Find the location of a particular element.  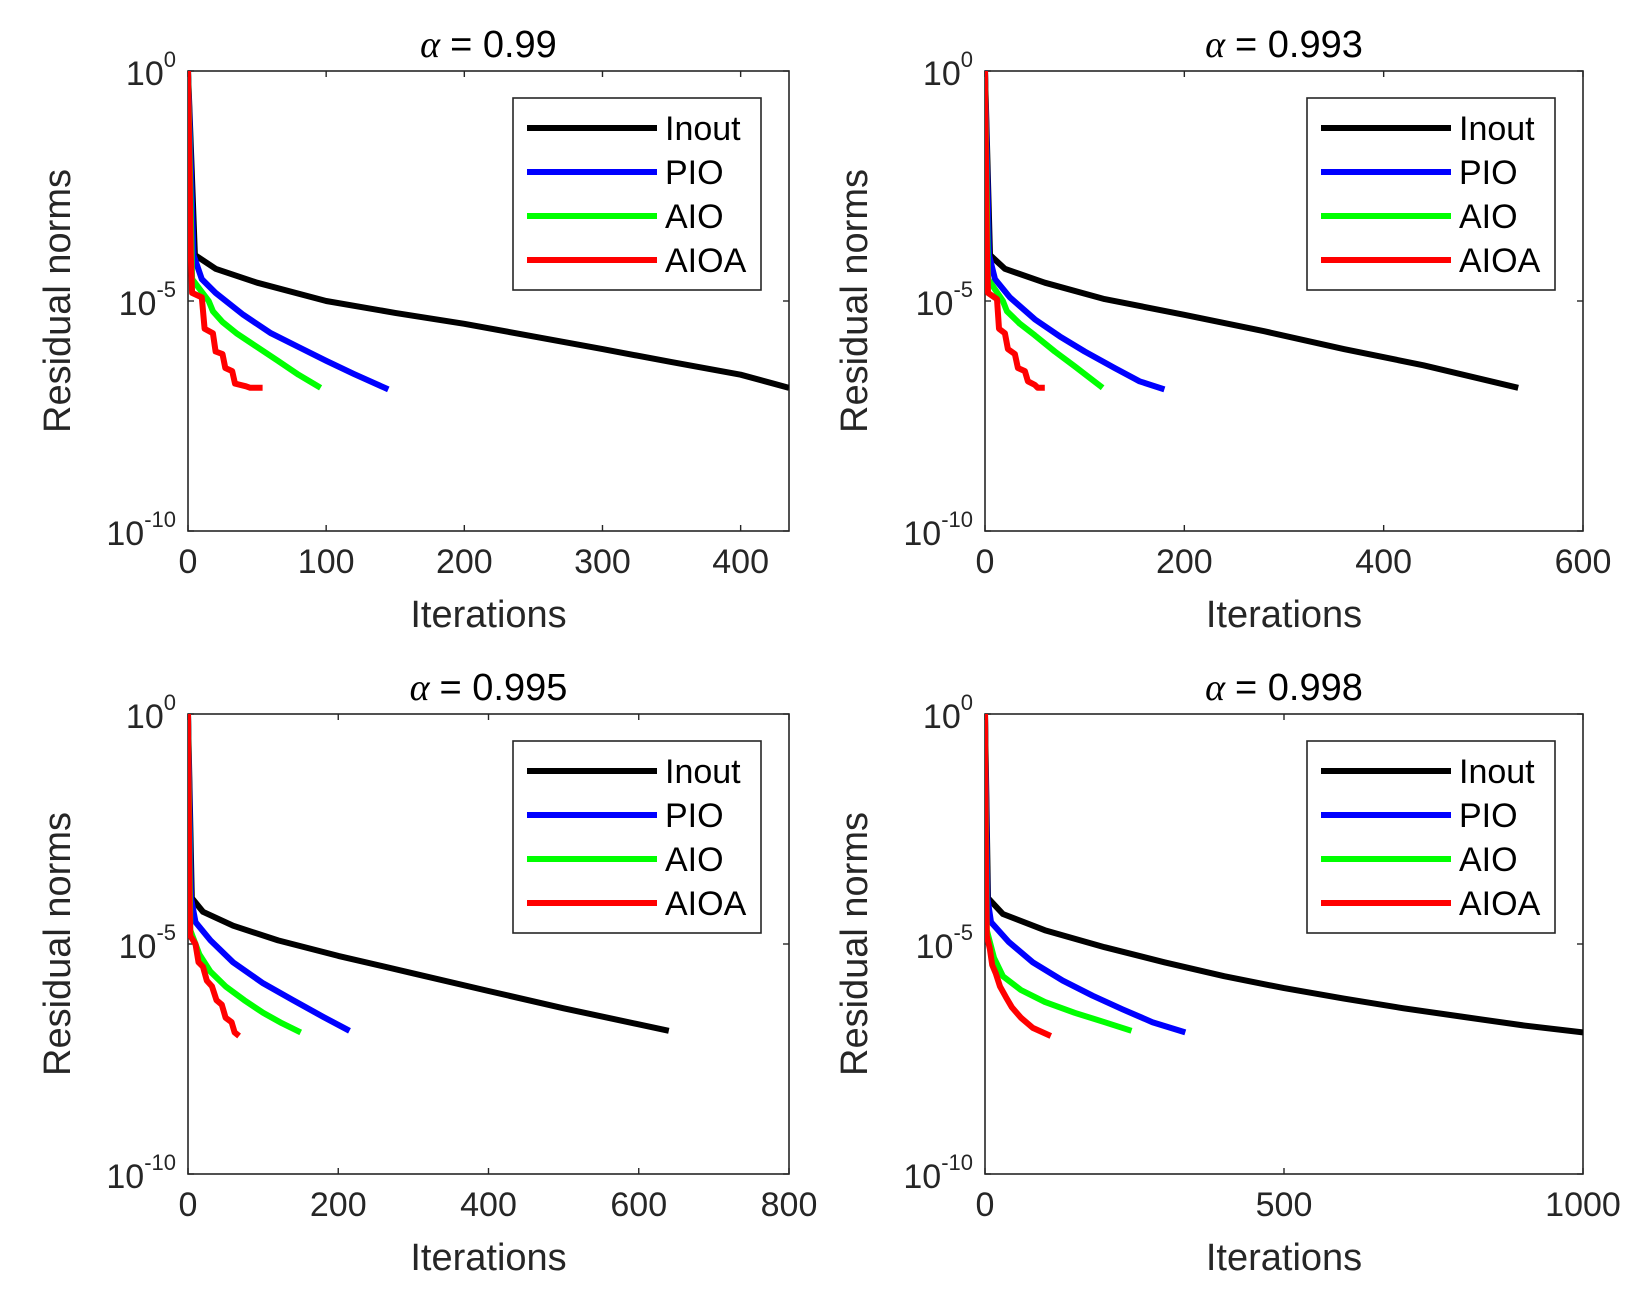

x-tick-label: 500 is located at coordinates (1284, 1205).